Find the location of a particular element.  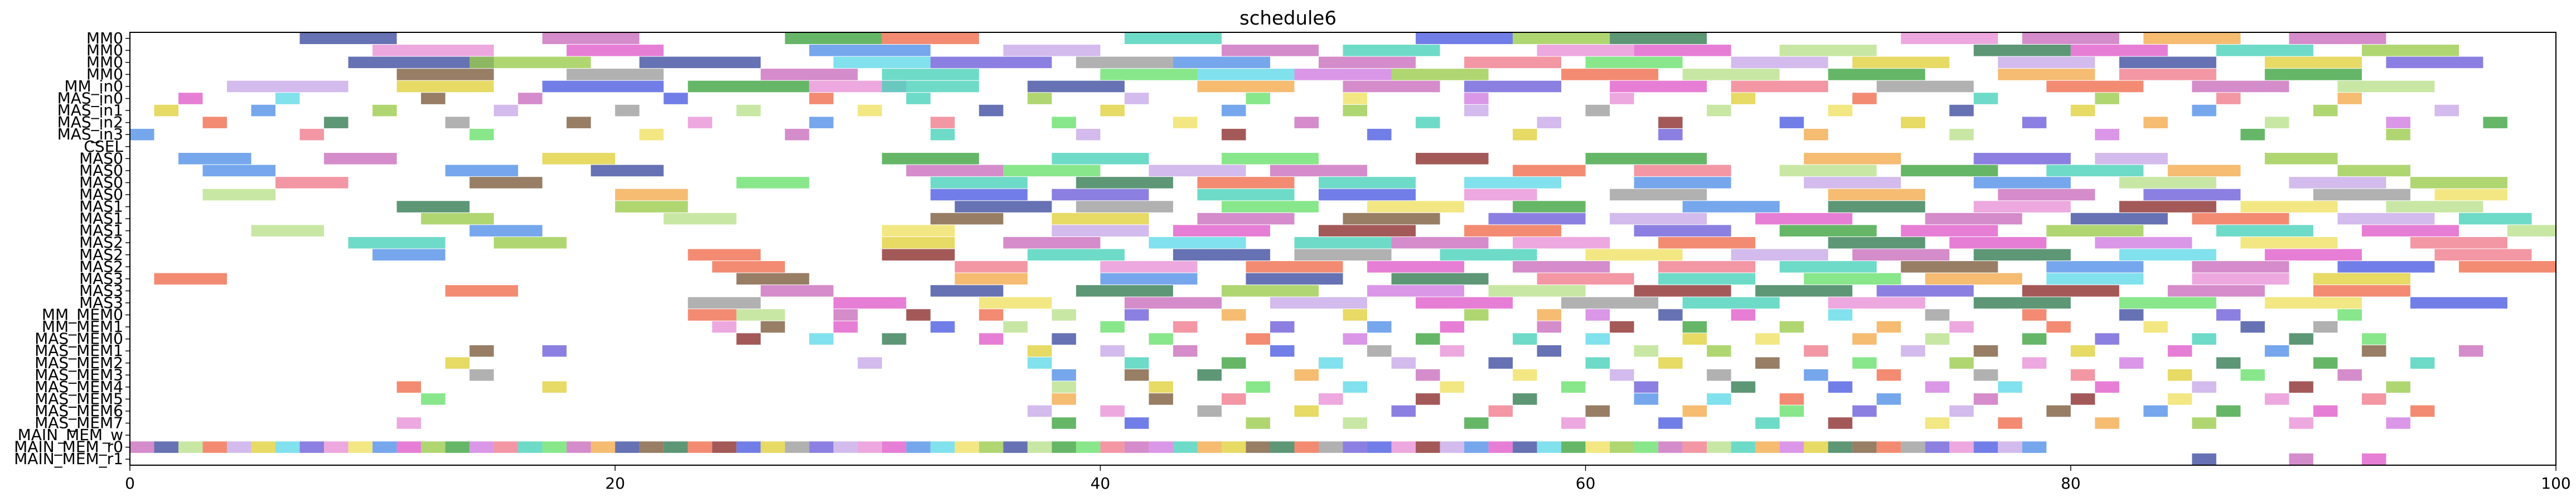

y-tick-label: MM0 is located at coordinates (104, 62).